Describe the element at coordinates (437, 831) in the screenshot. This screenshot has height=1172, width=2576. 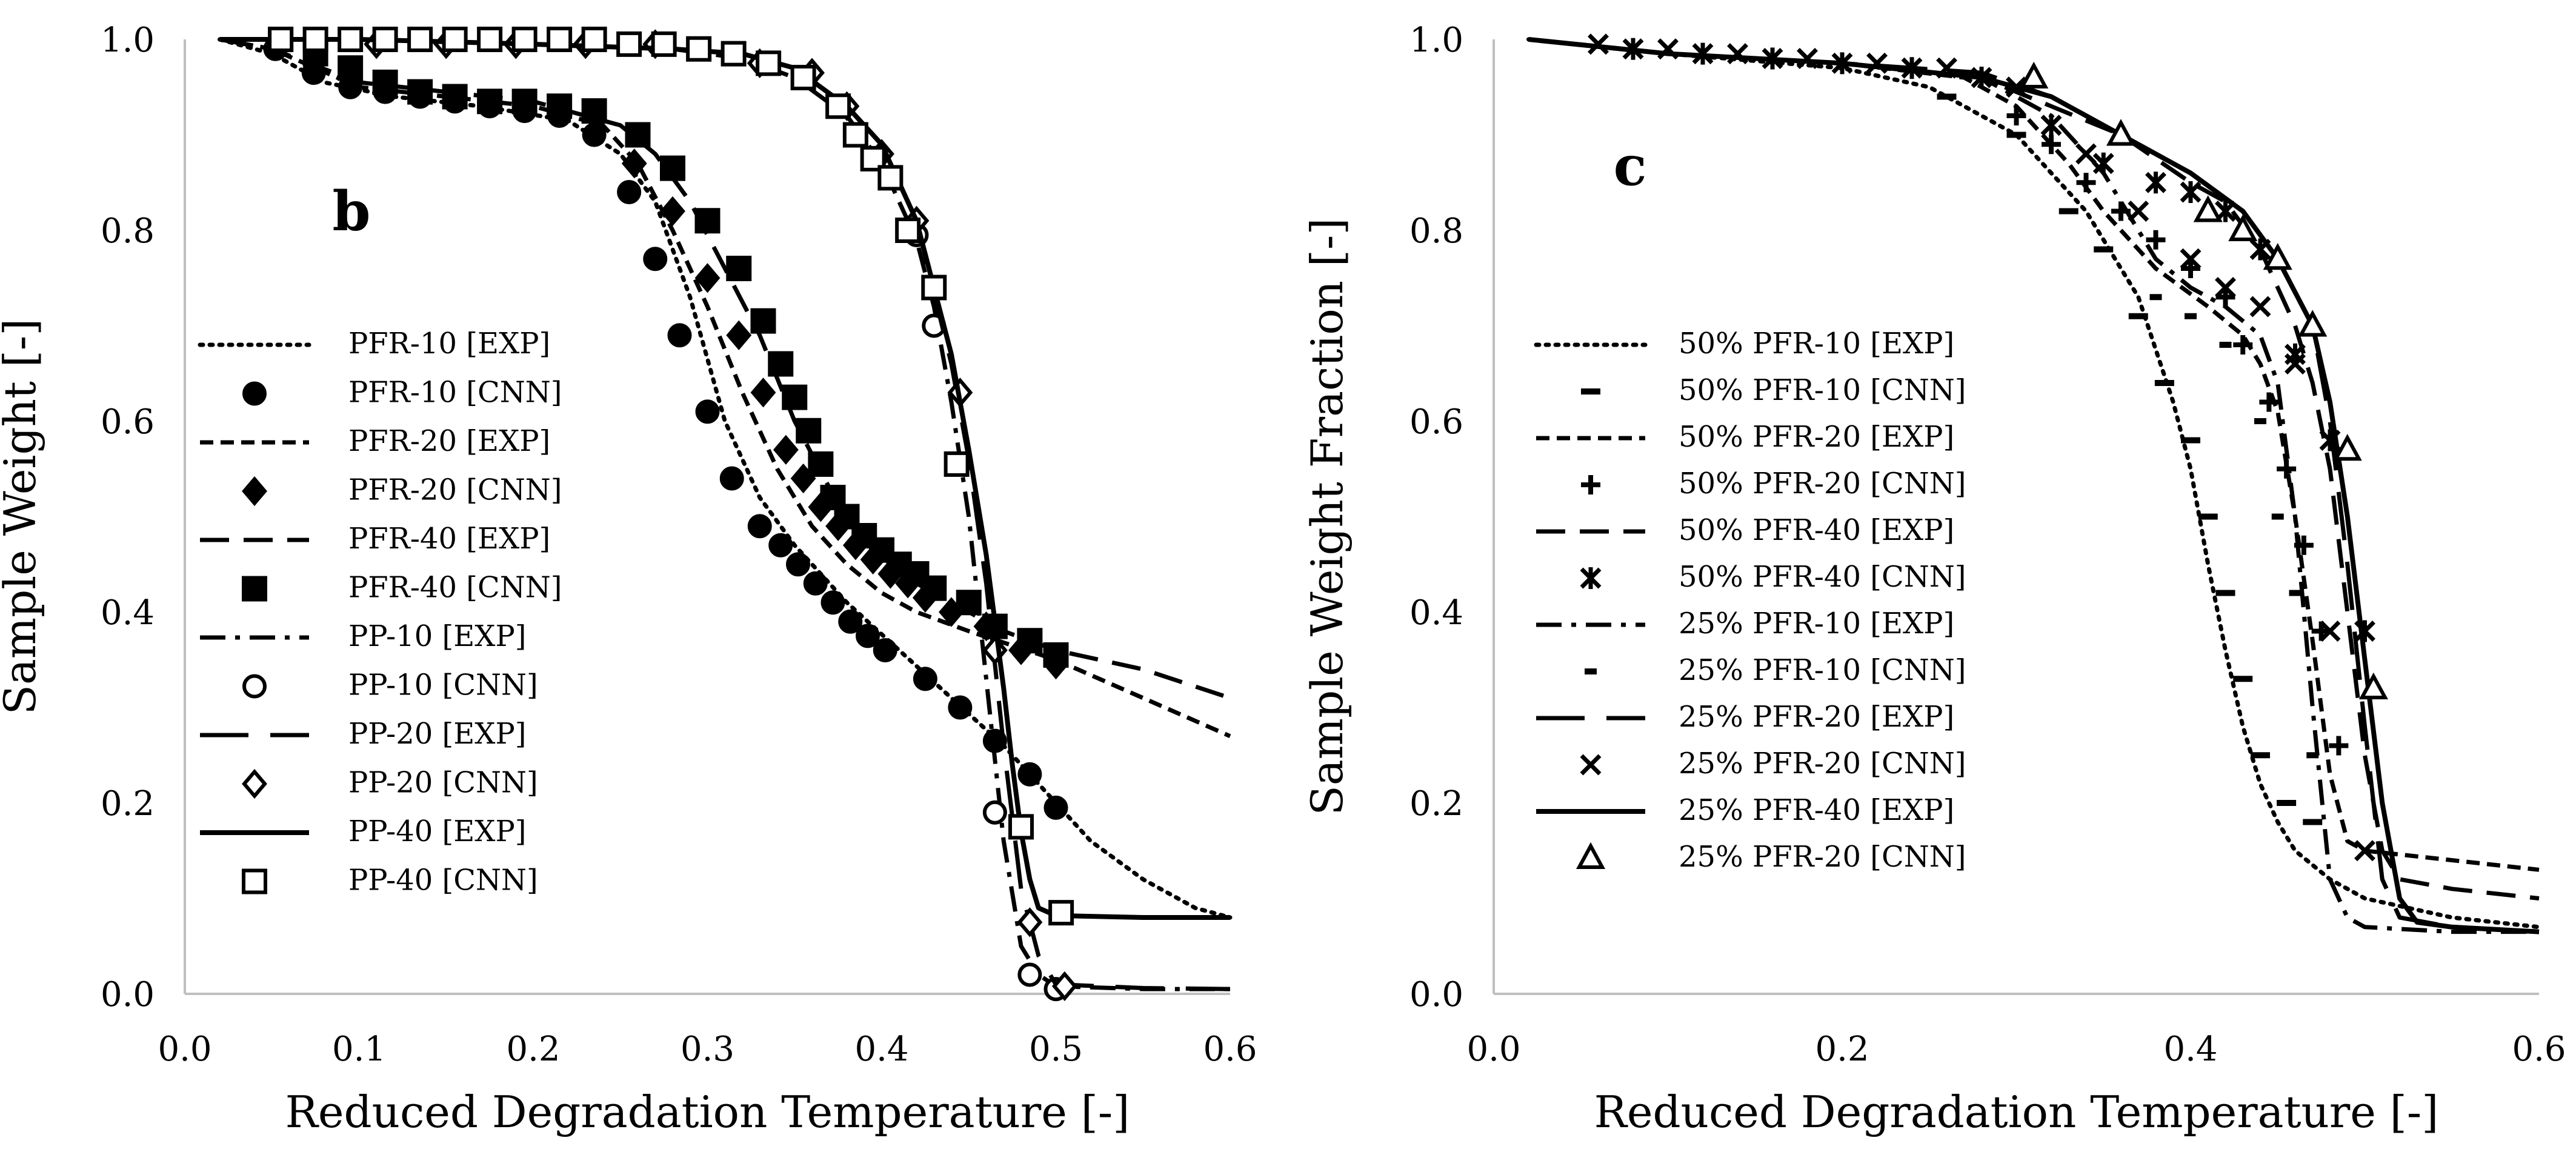
I see `legend-label: PP-40 [EXP]` at that location.